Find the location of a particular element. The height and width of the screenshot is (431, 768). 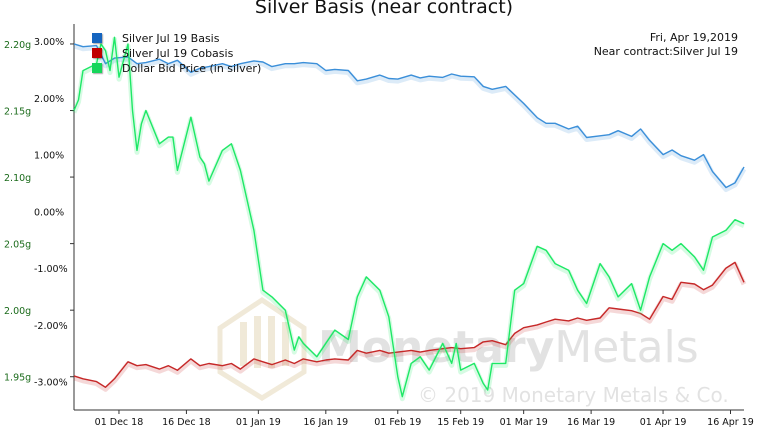

legend-label-price: Dollar Bid Price (in silver) is located at coordinates (192, 68).